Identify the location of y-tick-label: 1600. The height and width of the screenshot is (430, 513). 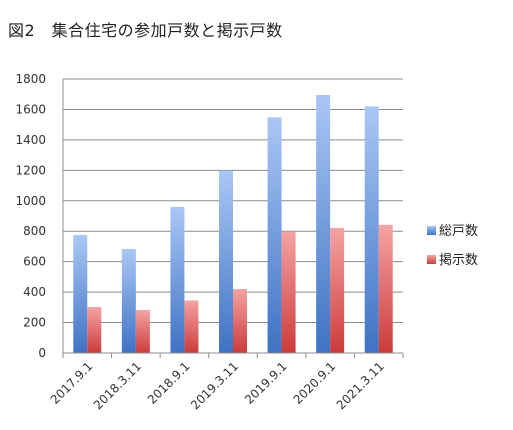
(30, 109).